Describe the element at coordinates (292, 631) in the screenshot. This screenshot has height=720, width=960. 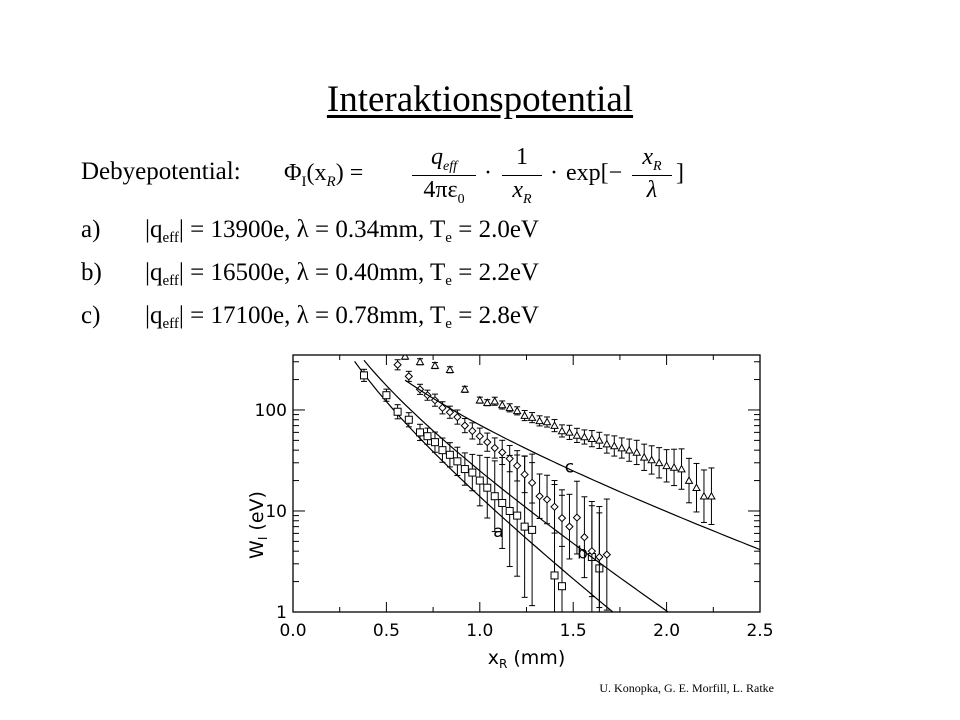
I see `x-tick-label: 0.0` at that location.